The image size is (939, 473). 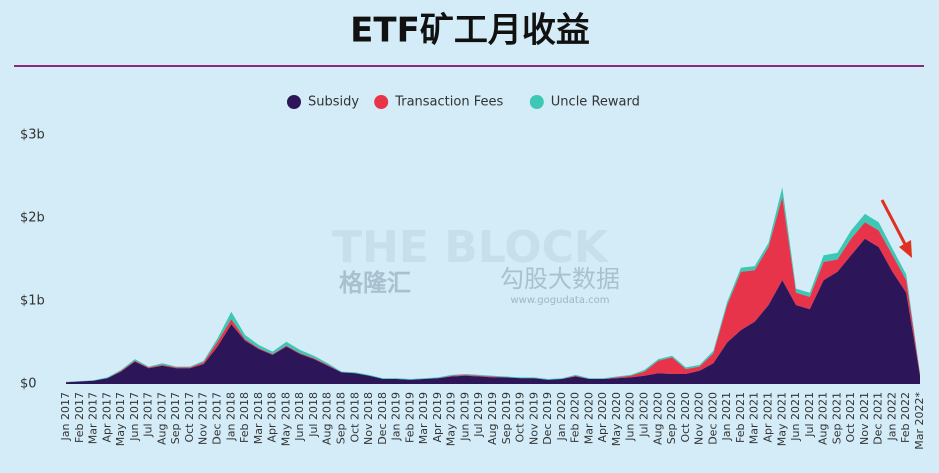 I want to click on x-tick-label: May 2018, so click(x=285, y=419).